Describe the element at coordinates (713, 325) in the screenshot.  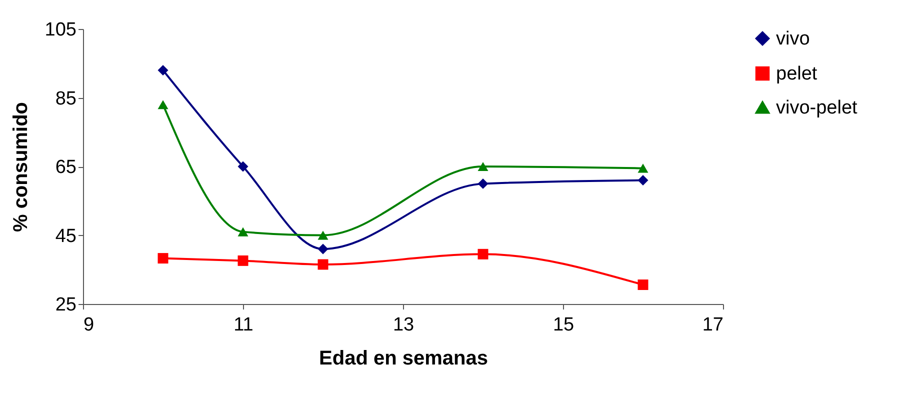
I see `x-tick-label: 17` at that location.